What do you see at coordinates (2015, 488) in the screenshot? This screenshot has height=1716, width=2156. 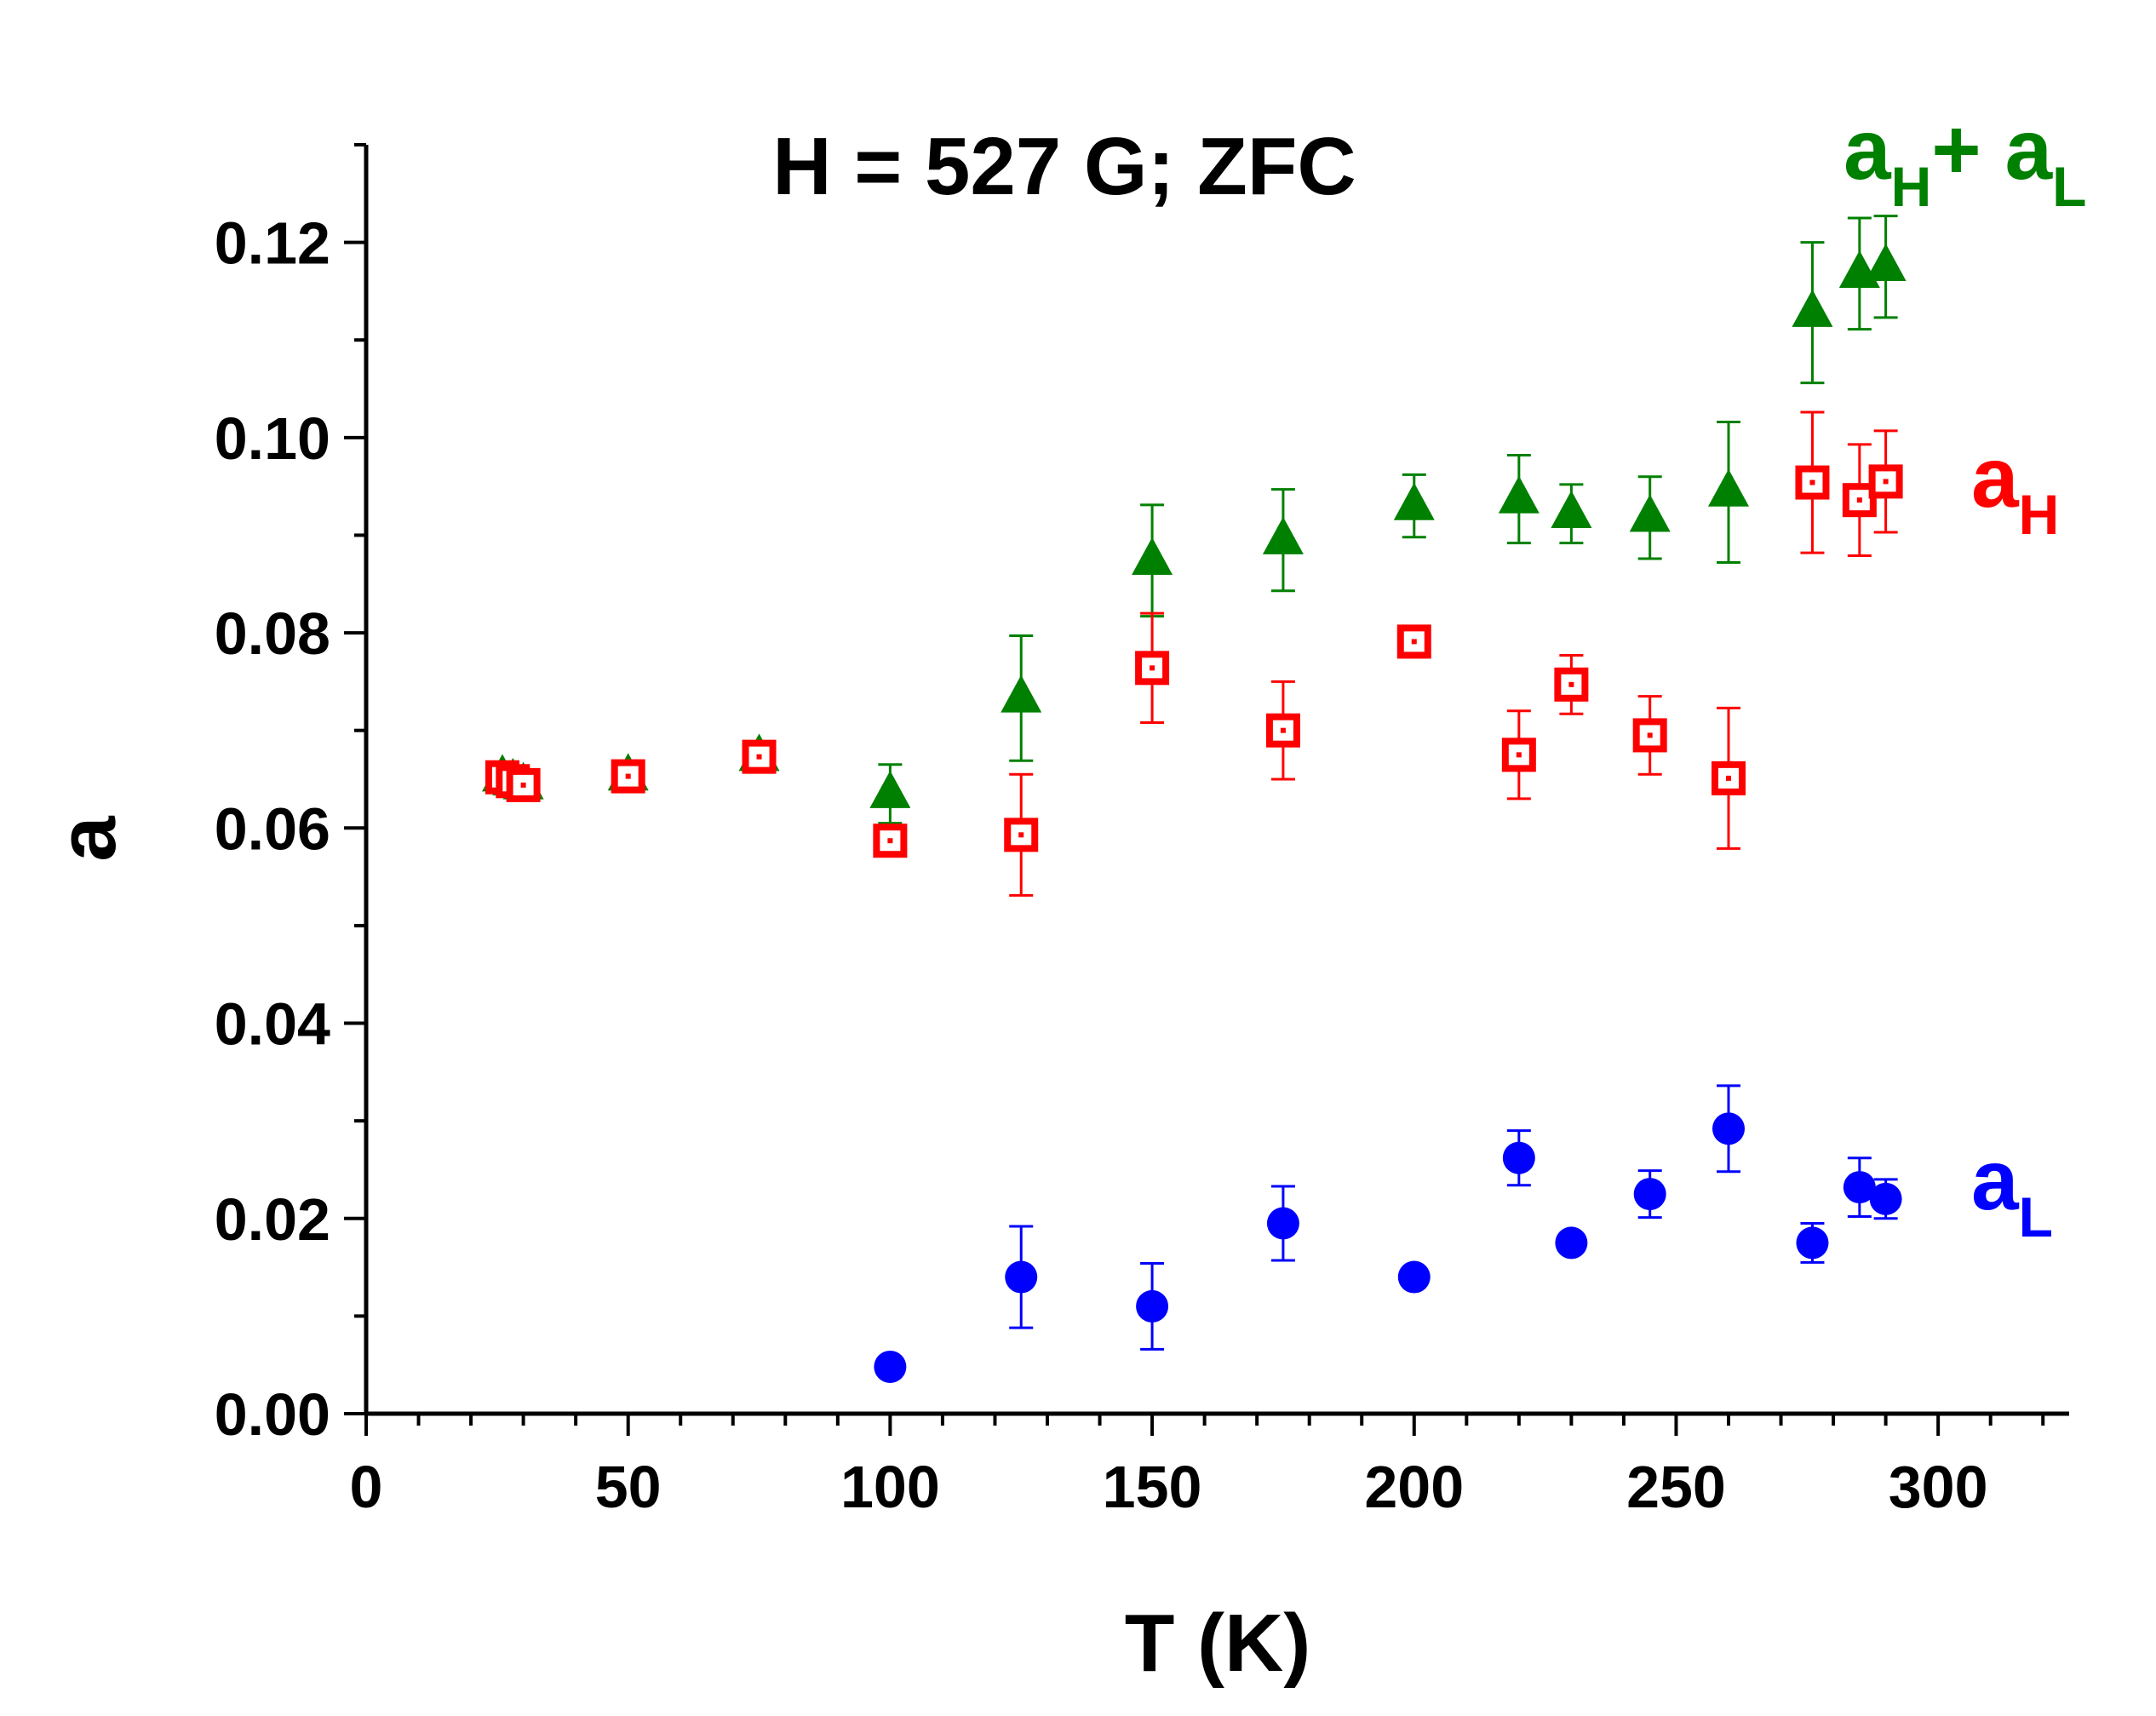 I see `legend-label-aH: aH` at bounding box center [2015, 488].